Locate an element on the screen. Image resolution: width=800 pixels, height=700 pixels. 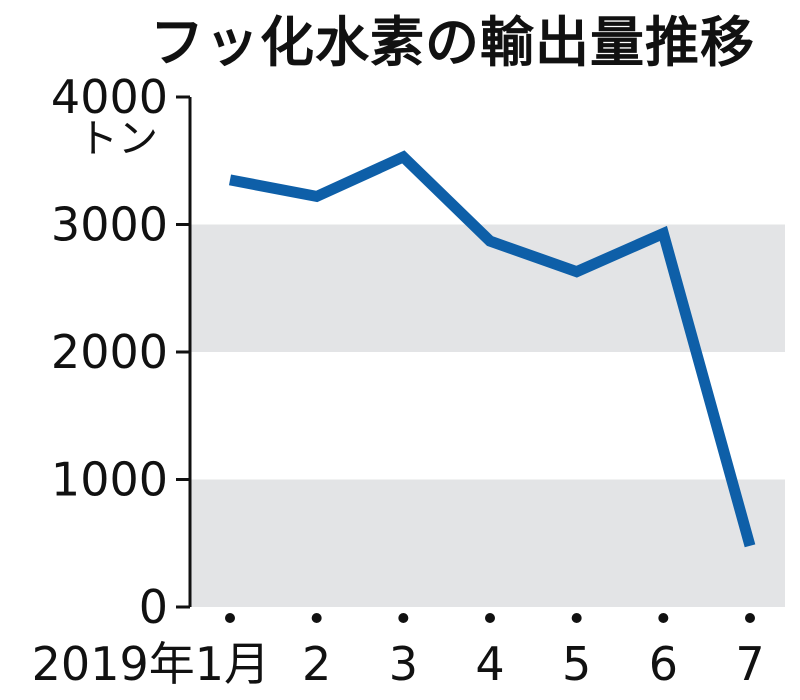
x-tick-label: 2019年1月 is located at coordinates (151, 664).